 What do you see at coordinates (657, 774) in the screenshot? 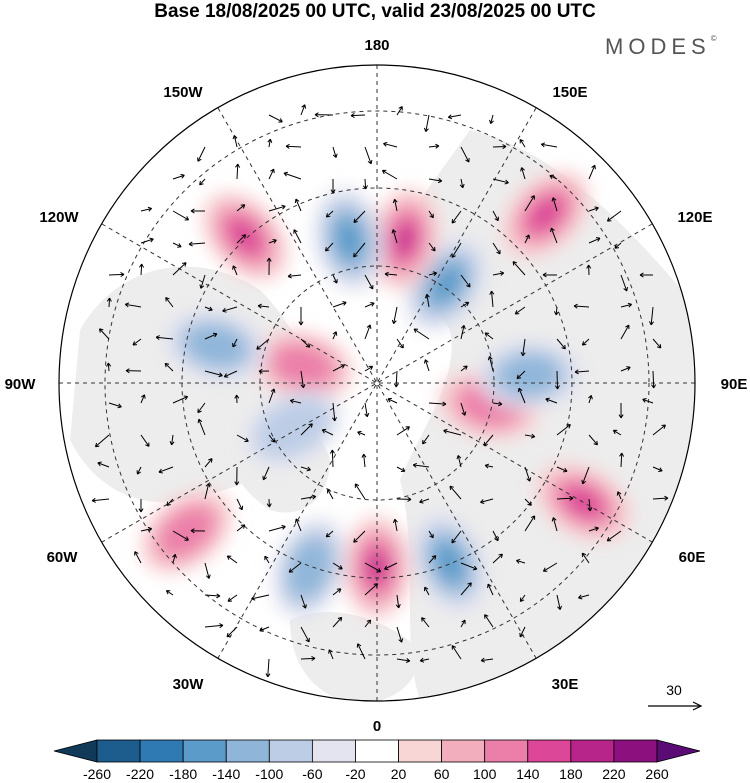
I see `colorbar-tick-label: 260` at bounding box center [657, 774].